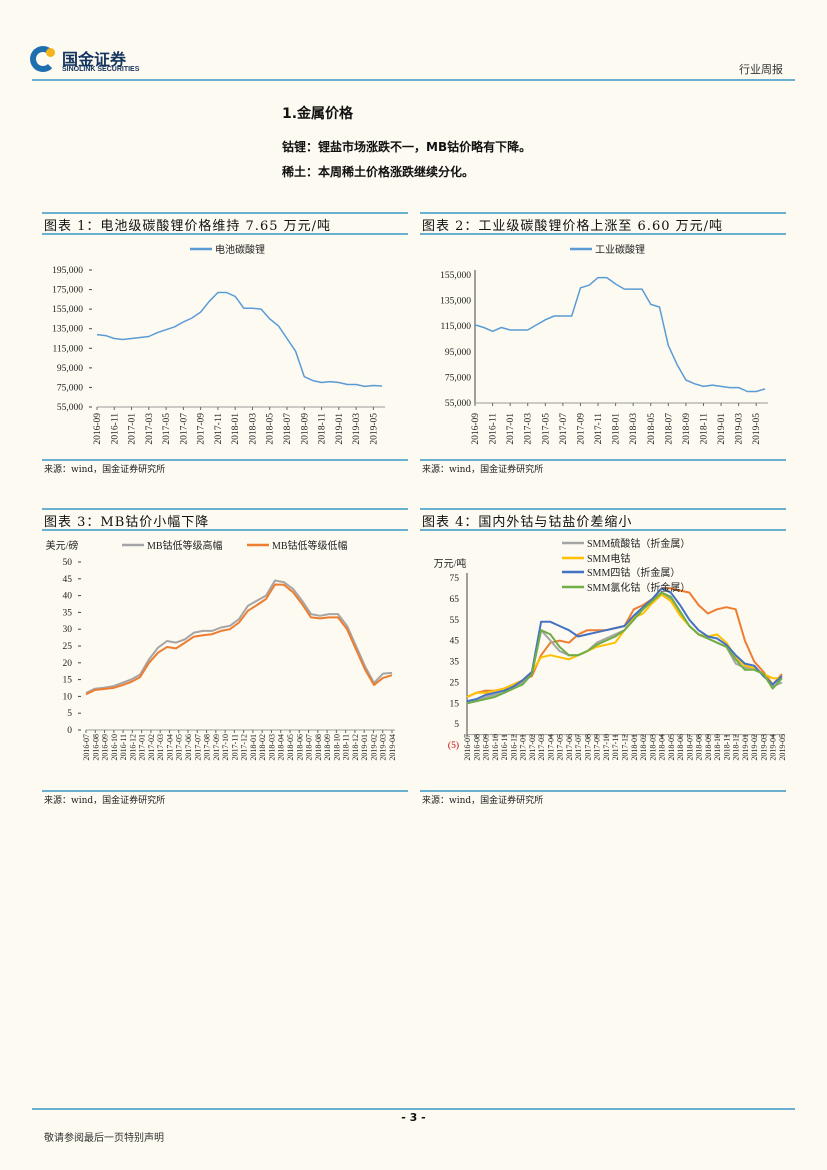 The height and width of the screenshot is (1170, 827). I want to click on footer-divider, so click(413, 1109).